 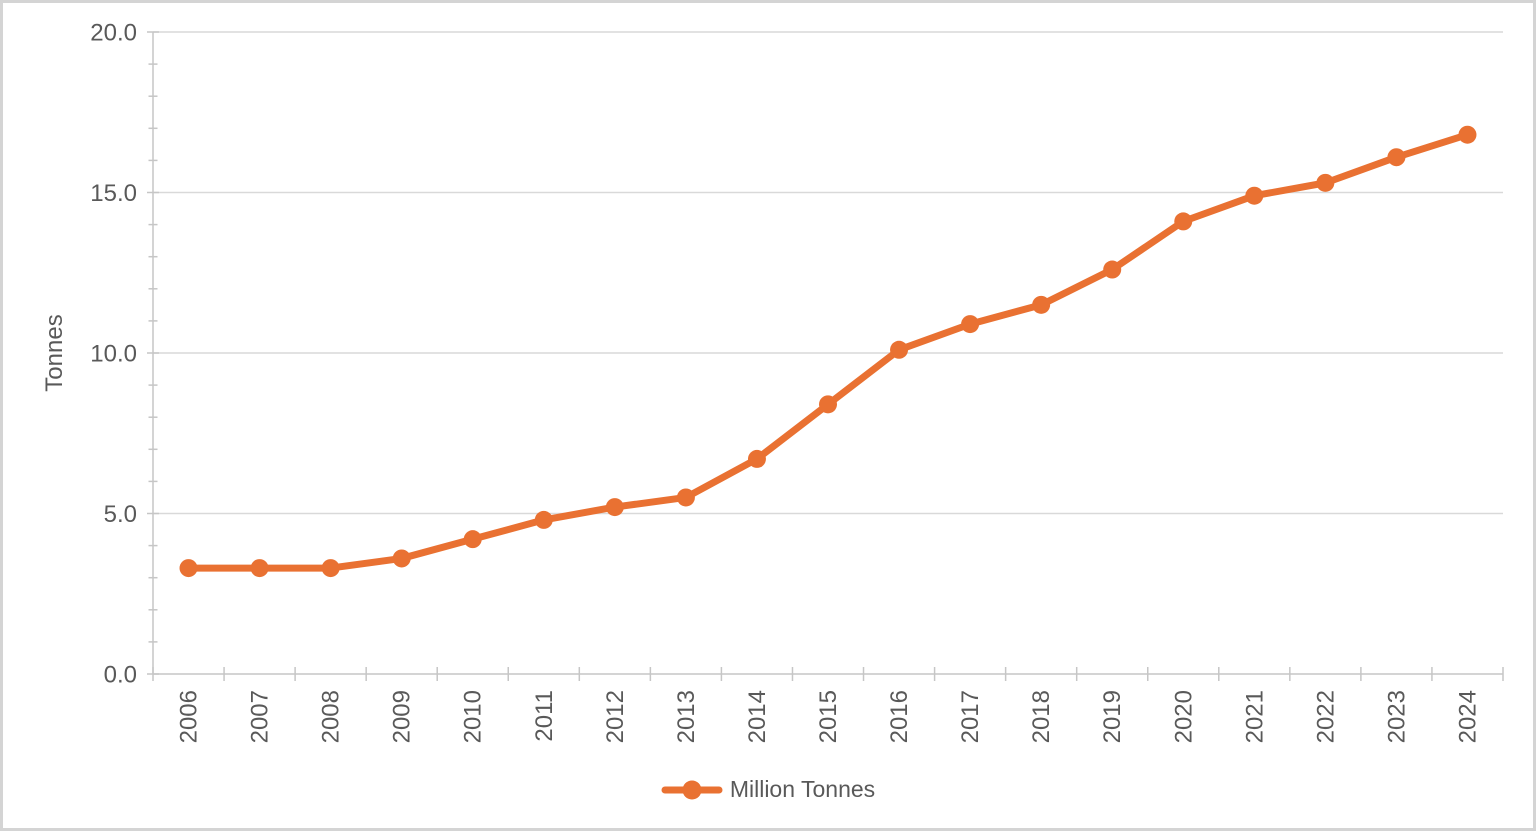 I want to click on y-tick-label: 20.0, so click(x=113, y=33).